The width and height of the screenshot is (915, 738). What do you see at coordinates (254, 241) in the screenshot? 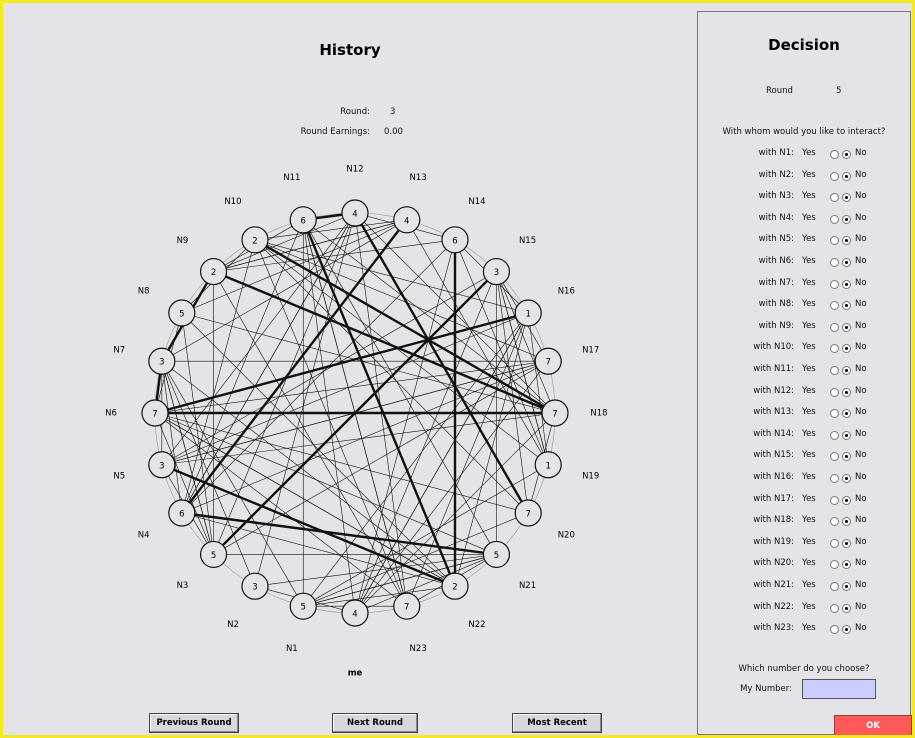
I see `node-value: 2` at bounding box center [254, 241].